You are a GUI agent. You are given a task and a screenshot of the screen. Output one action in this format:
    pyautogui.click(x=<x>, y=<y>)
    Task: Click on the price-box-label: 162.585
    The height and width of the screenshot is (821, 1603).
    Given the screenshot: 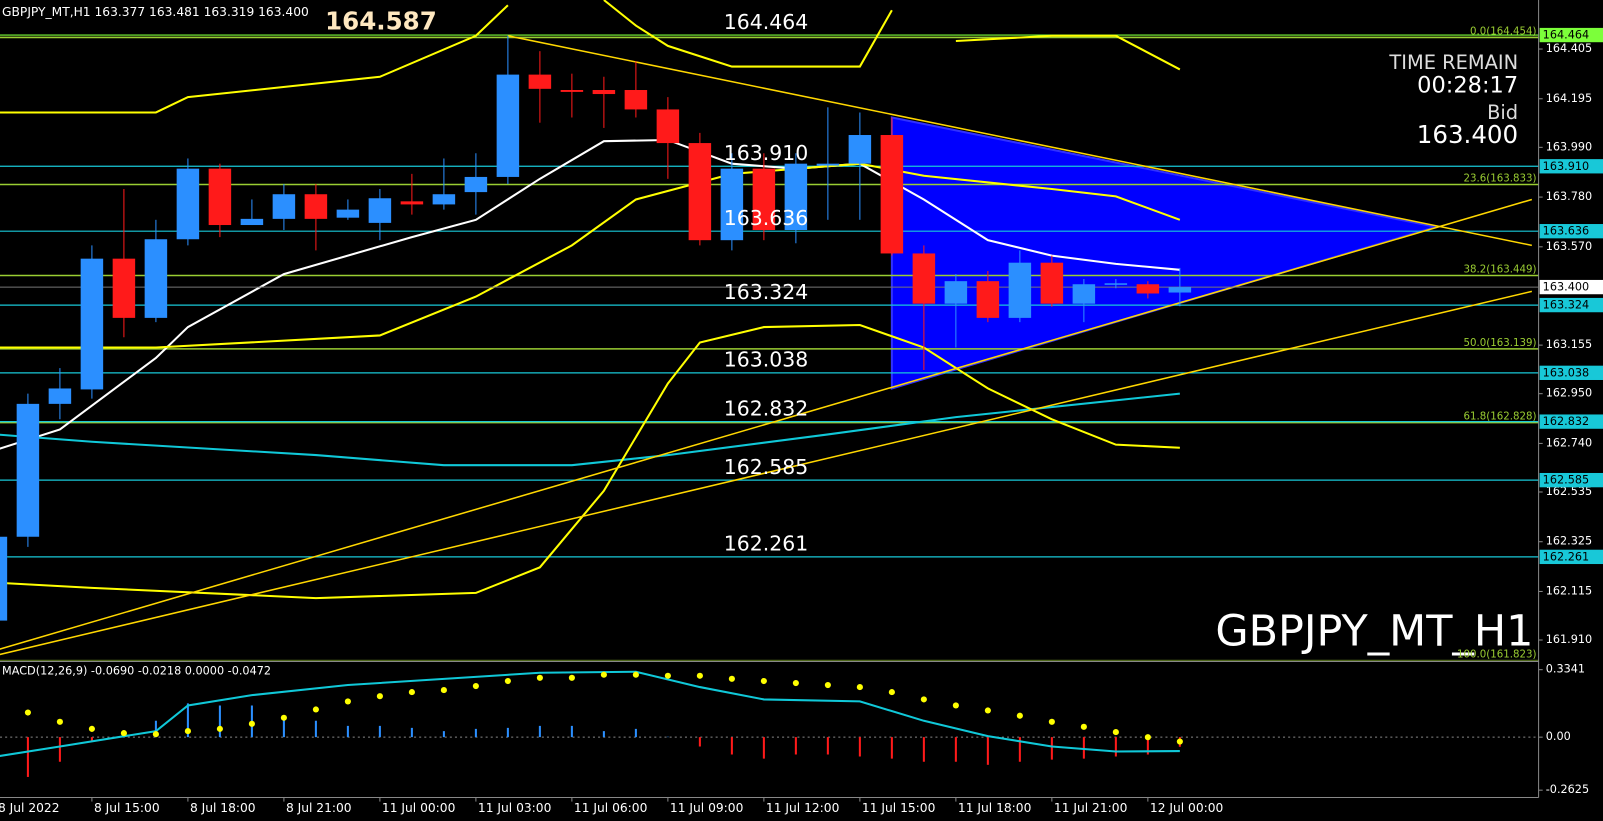 What is the action you would take?
    pyautogui.click(x=1566, y=480)
    